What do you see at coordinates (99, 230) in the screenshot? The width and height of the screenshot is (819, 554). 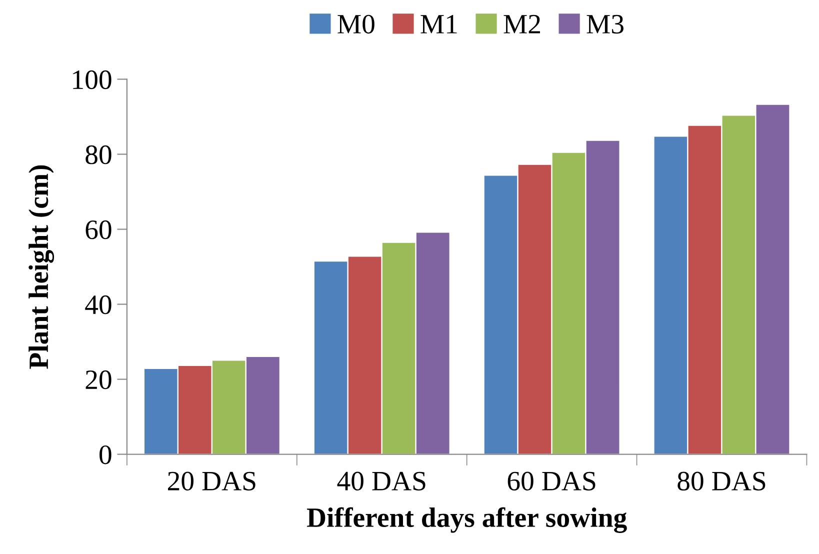 I see `y-tick-label: 60` at bounding box center [99, 230].